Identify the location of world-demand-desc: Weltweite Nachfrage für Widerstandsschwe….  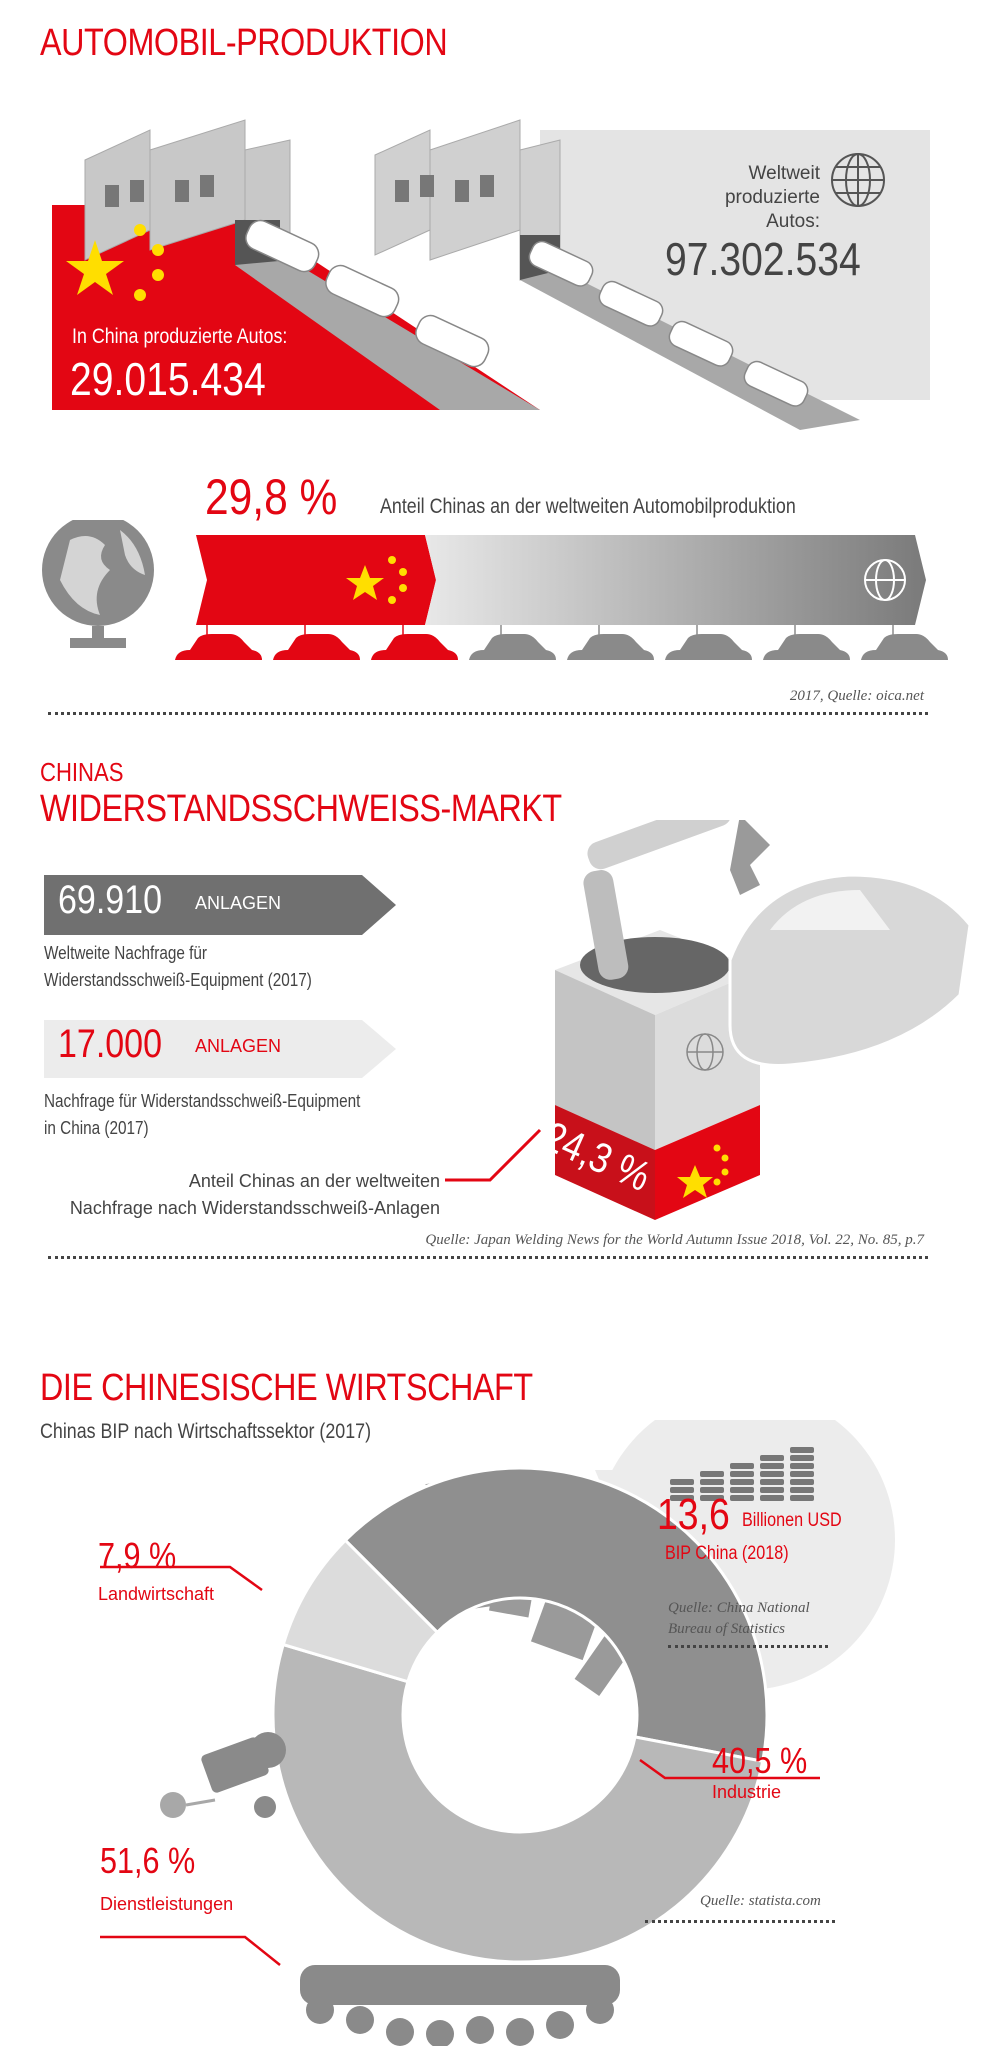
(178, 967).